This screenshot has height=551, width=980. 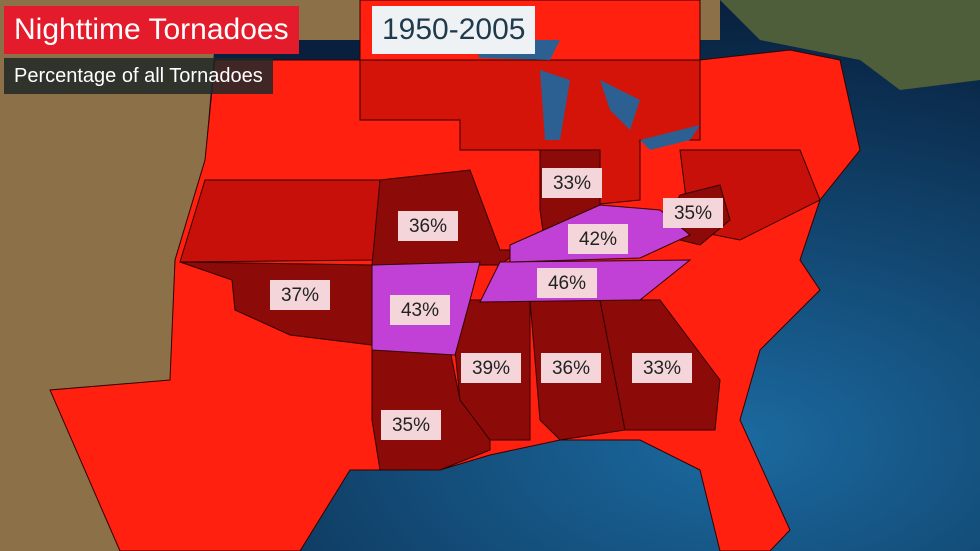 I want to click on state-percentage: 42%, so click(x=598, y=239).